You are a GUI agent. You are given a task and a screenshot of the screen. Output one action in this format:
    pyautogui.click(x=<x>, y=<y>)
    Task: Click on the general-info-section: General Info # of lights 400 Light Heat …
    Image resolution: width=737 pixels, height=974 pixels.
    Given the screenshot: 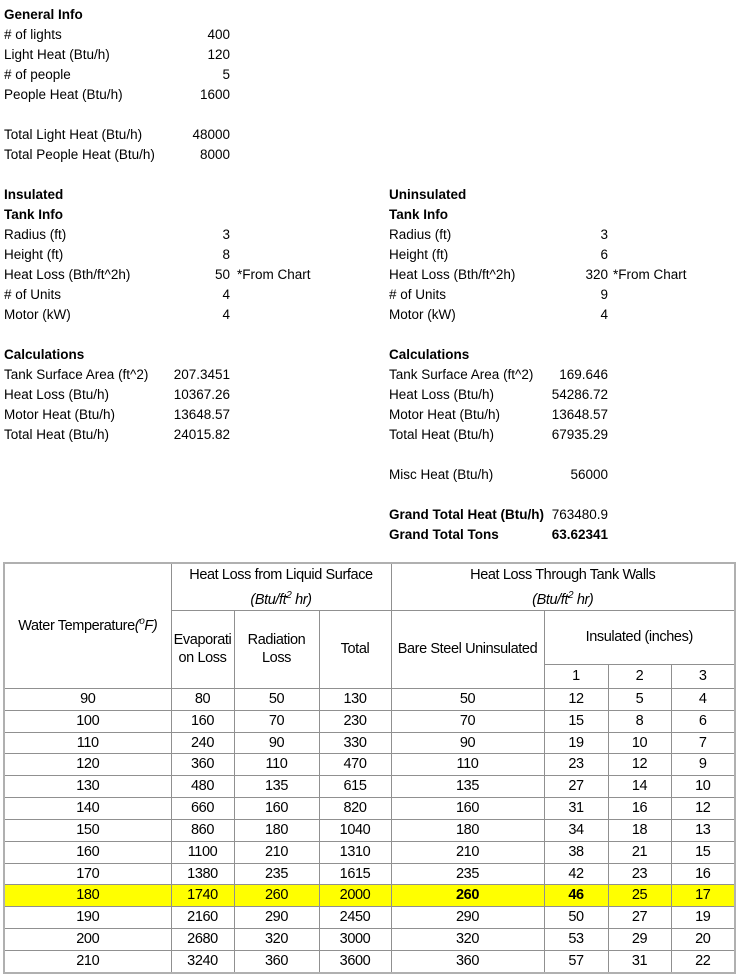 What is the action you would take?
    pyautogui.click(x=179, y=85)
    